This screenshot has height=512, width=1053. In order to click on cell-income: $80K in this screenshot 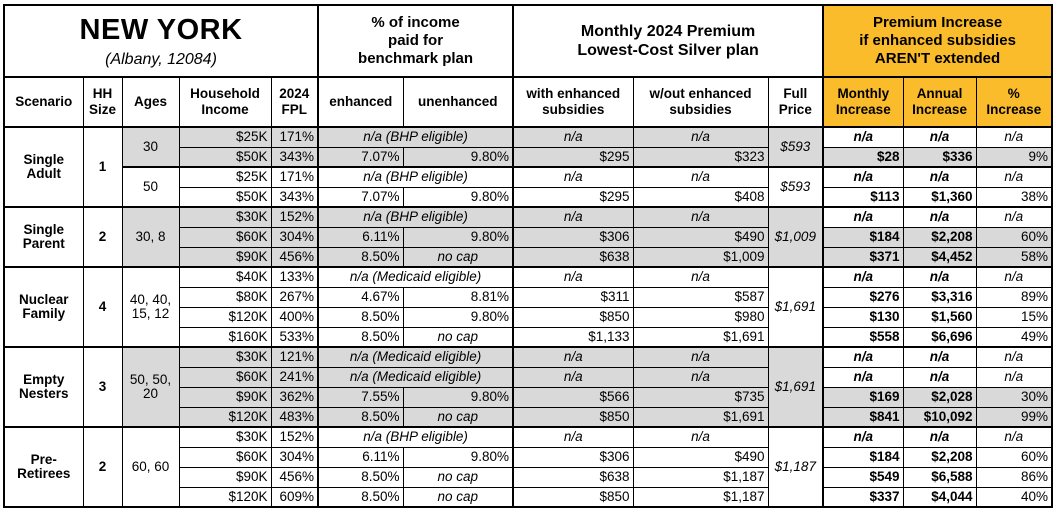, I will do `click(225, 297)`.